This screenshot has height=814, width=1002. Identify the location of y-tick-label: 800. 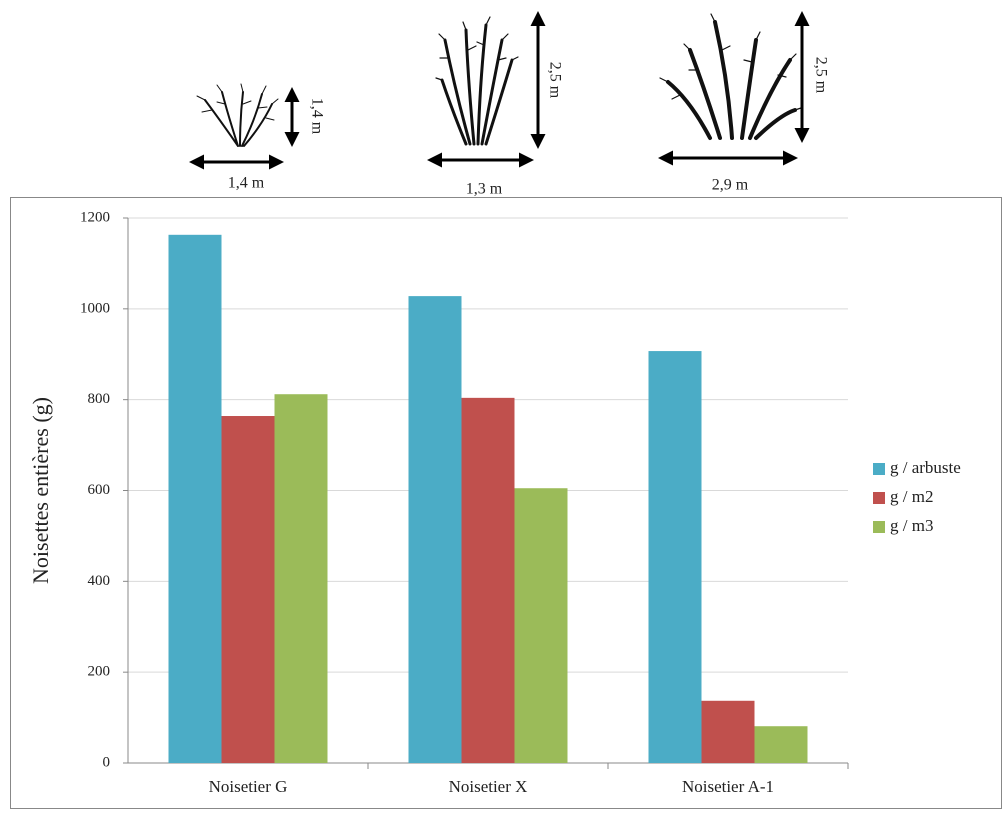
(99, 399).